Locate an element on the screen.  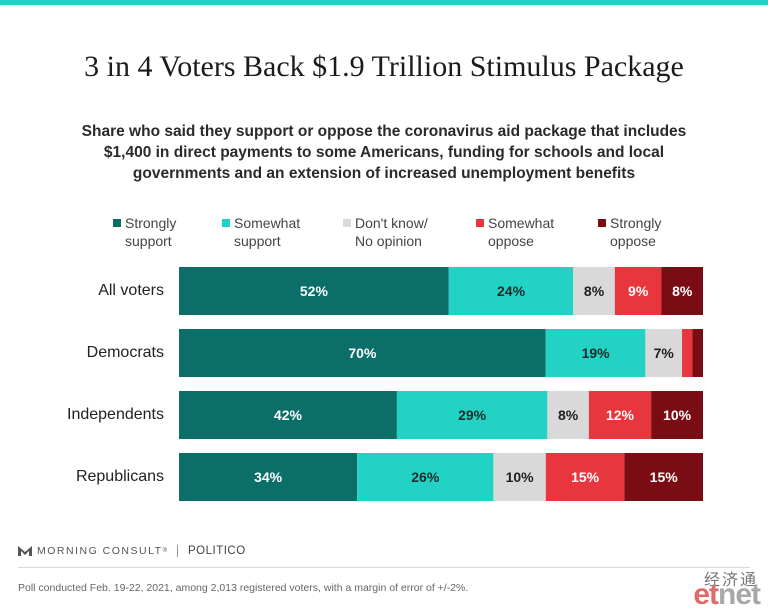
data-label: 70% is located at coordinates (362, 353).